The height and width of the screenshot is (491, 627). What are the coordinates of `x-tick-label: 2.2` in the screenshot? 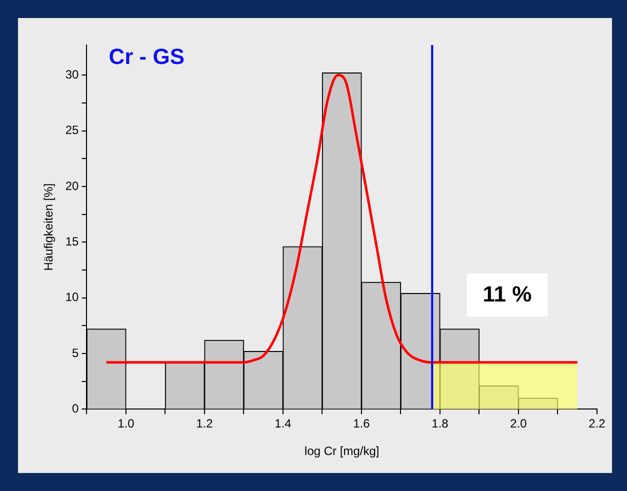 It's located at (597, 423).